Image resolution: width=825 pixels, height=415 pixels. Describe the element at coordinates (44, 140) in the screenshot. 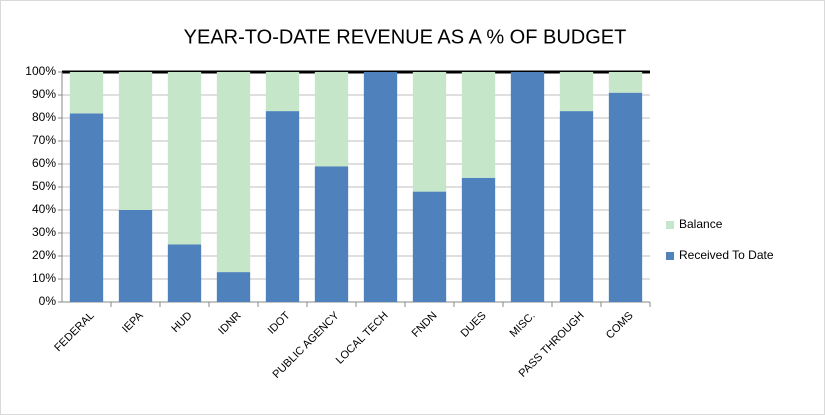

I see `y-tick-label: 70%` at that location.